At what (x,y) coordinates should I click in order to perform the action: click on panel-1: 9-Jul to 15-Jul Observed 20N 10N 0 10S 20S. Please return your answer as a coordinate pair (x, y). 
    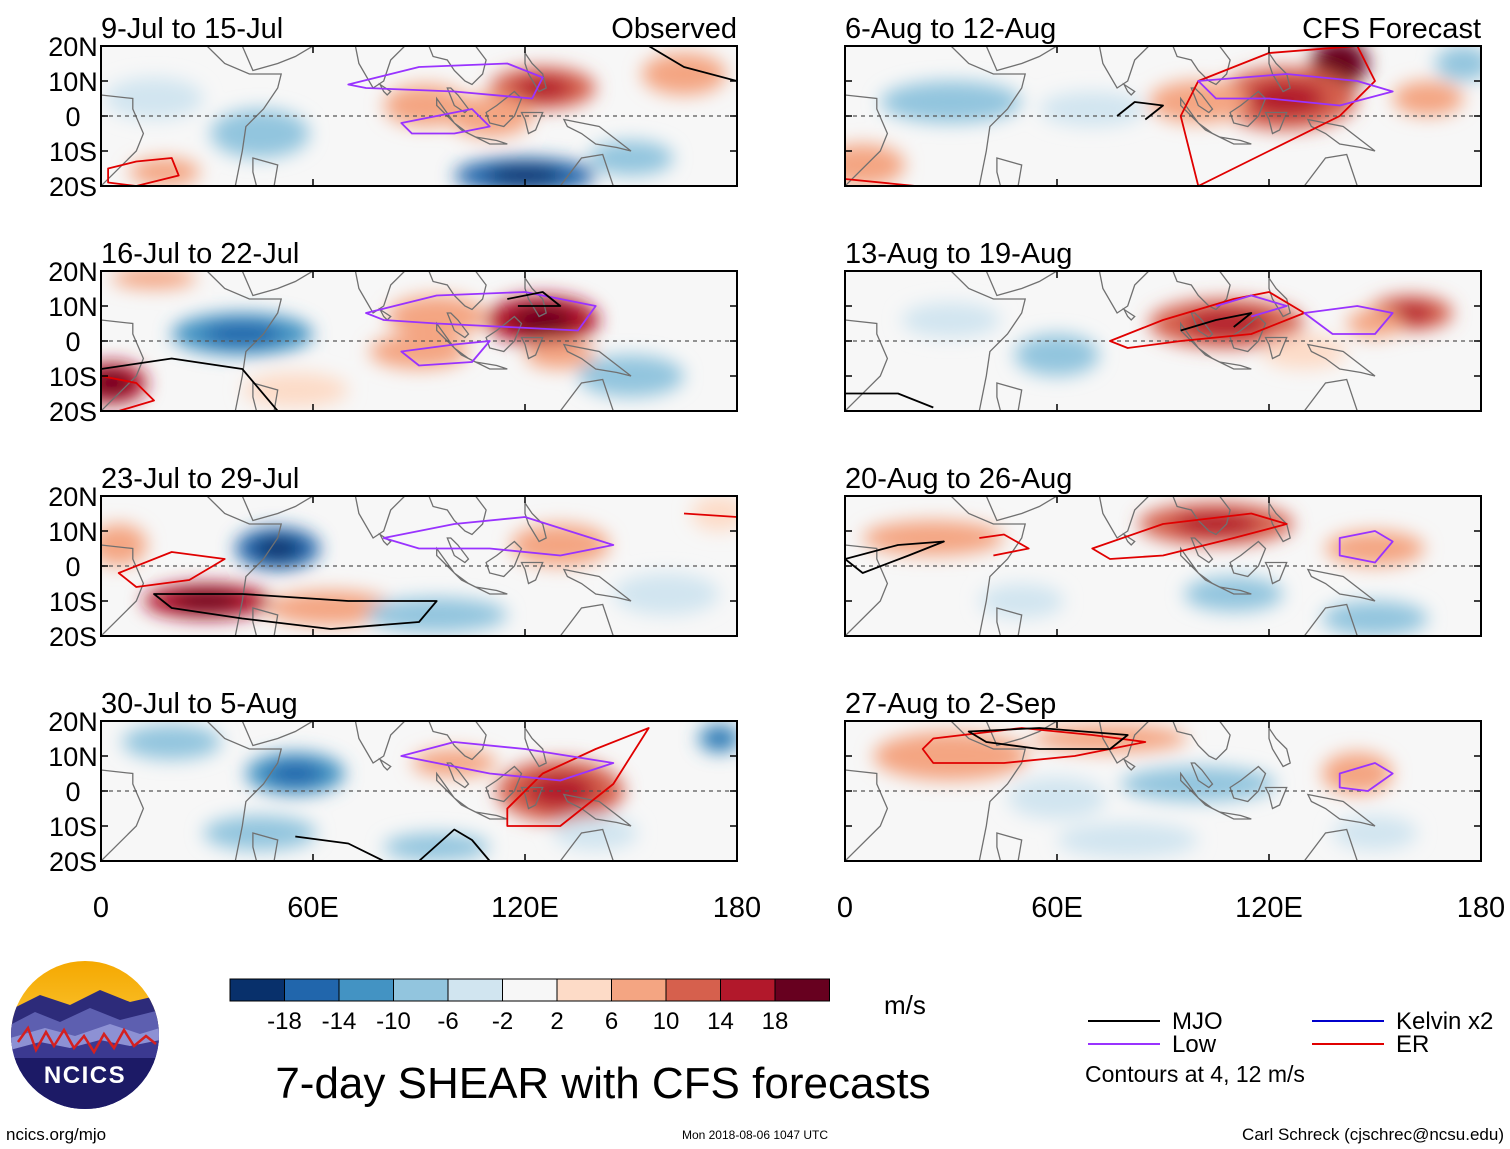
    Looking at the image, I should click on (393, 107).